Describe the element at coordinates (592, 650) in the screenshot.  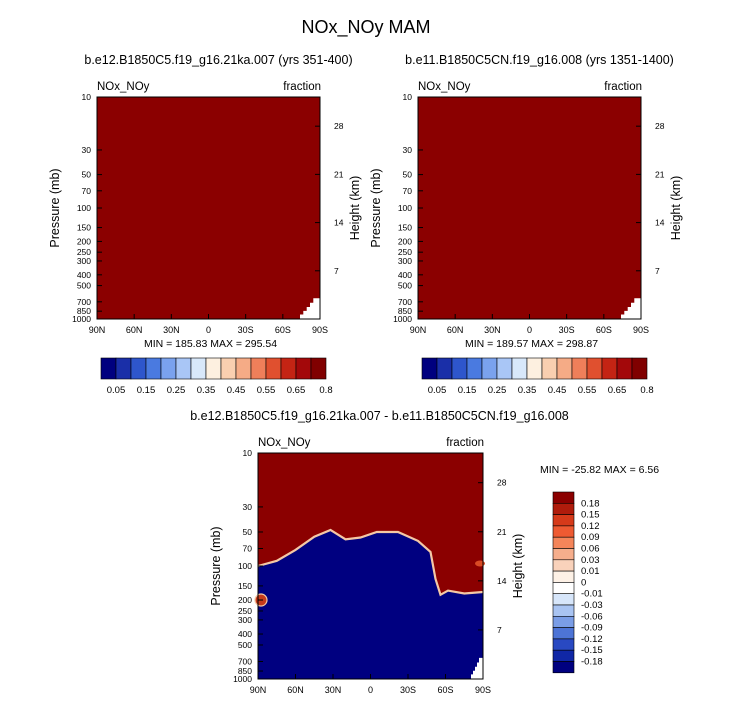
I see `colorbar-label: -0.15` at that location.